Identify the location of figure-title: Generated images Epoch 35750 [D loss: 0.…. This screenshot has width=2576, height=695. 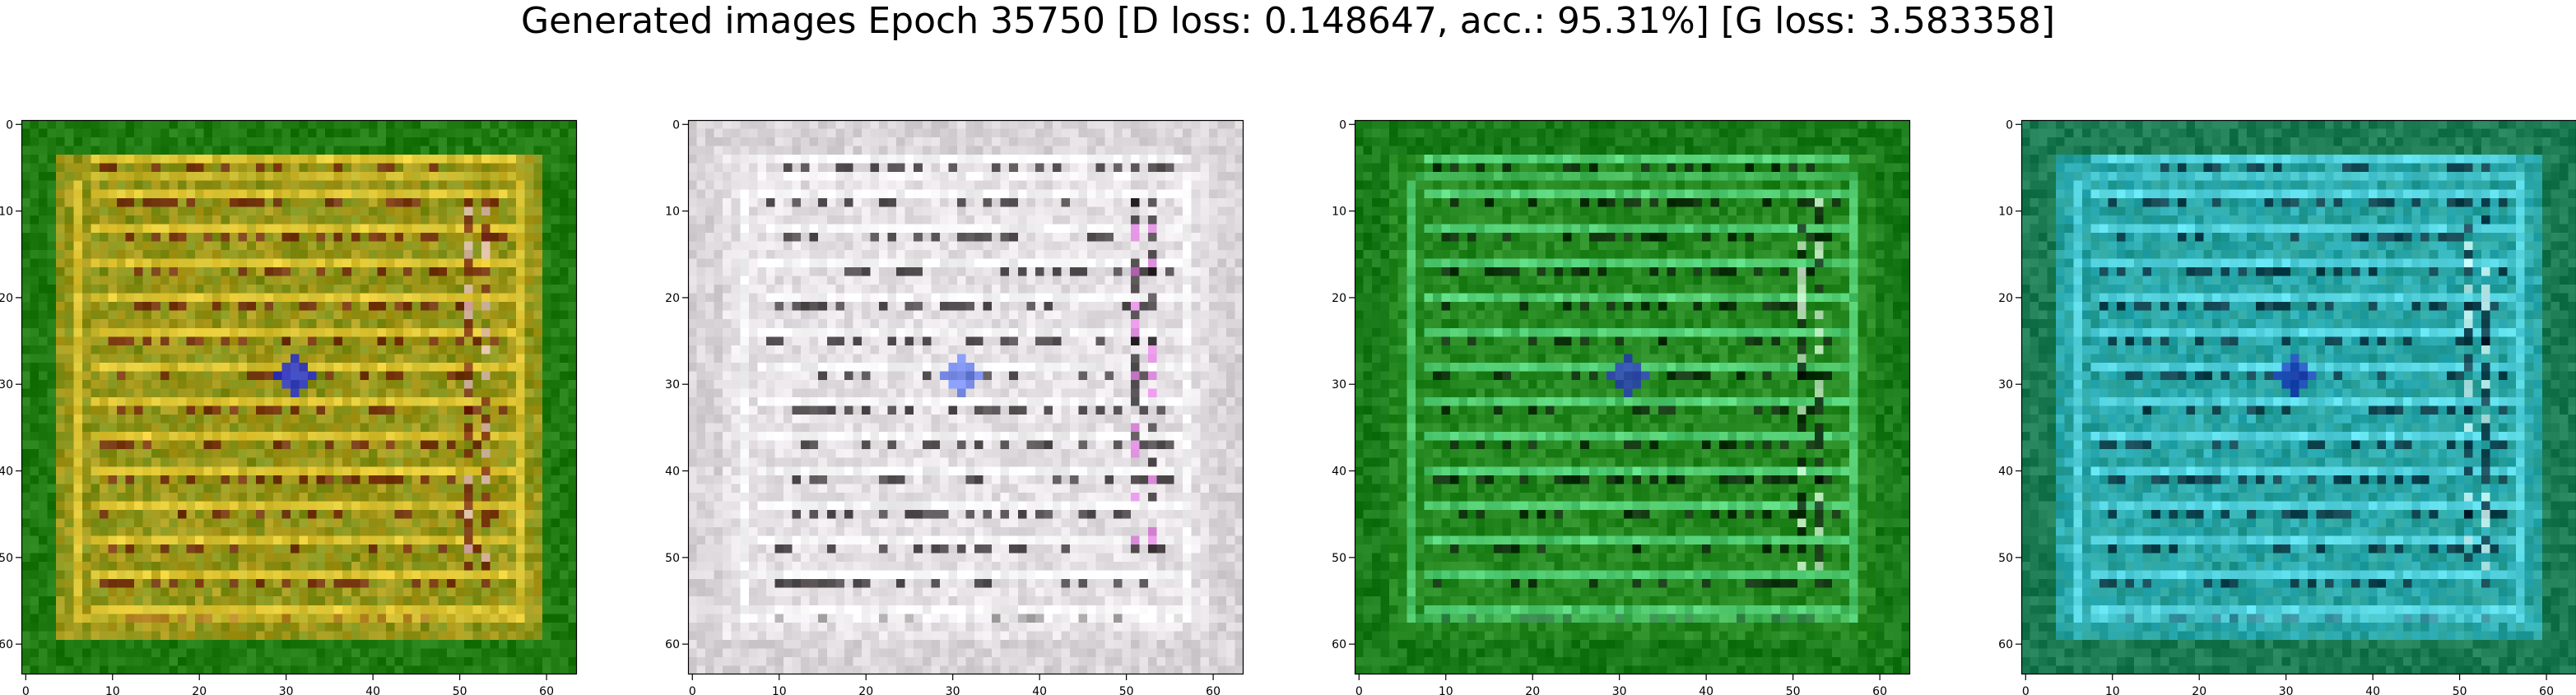
(1288, 21).